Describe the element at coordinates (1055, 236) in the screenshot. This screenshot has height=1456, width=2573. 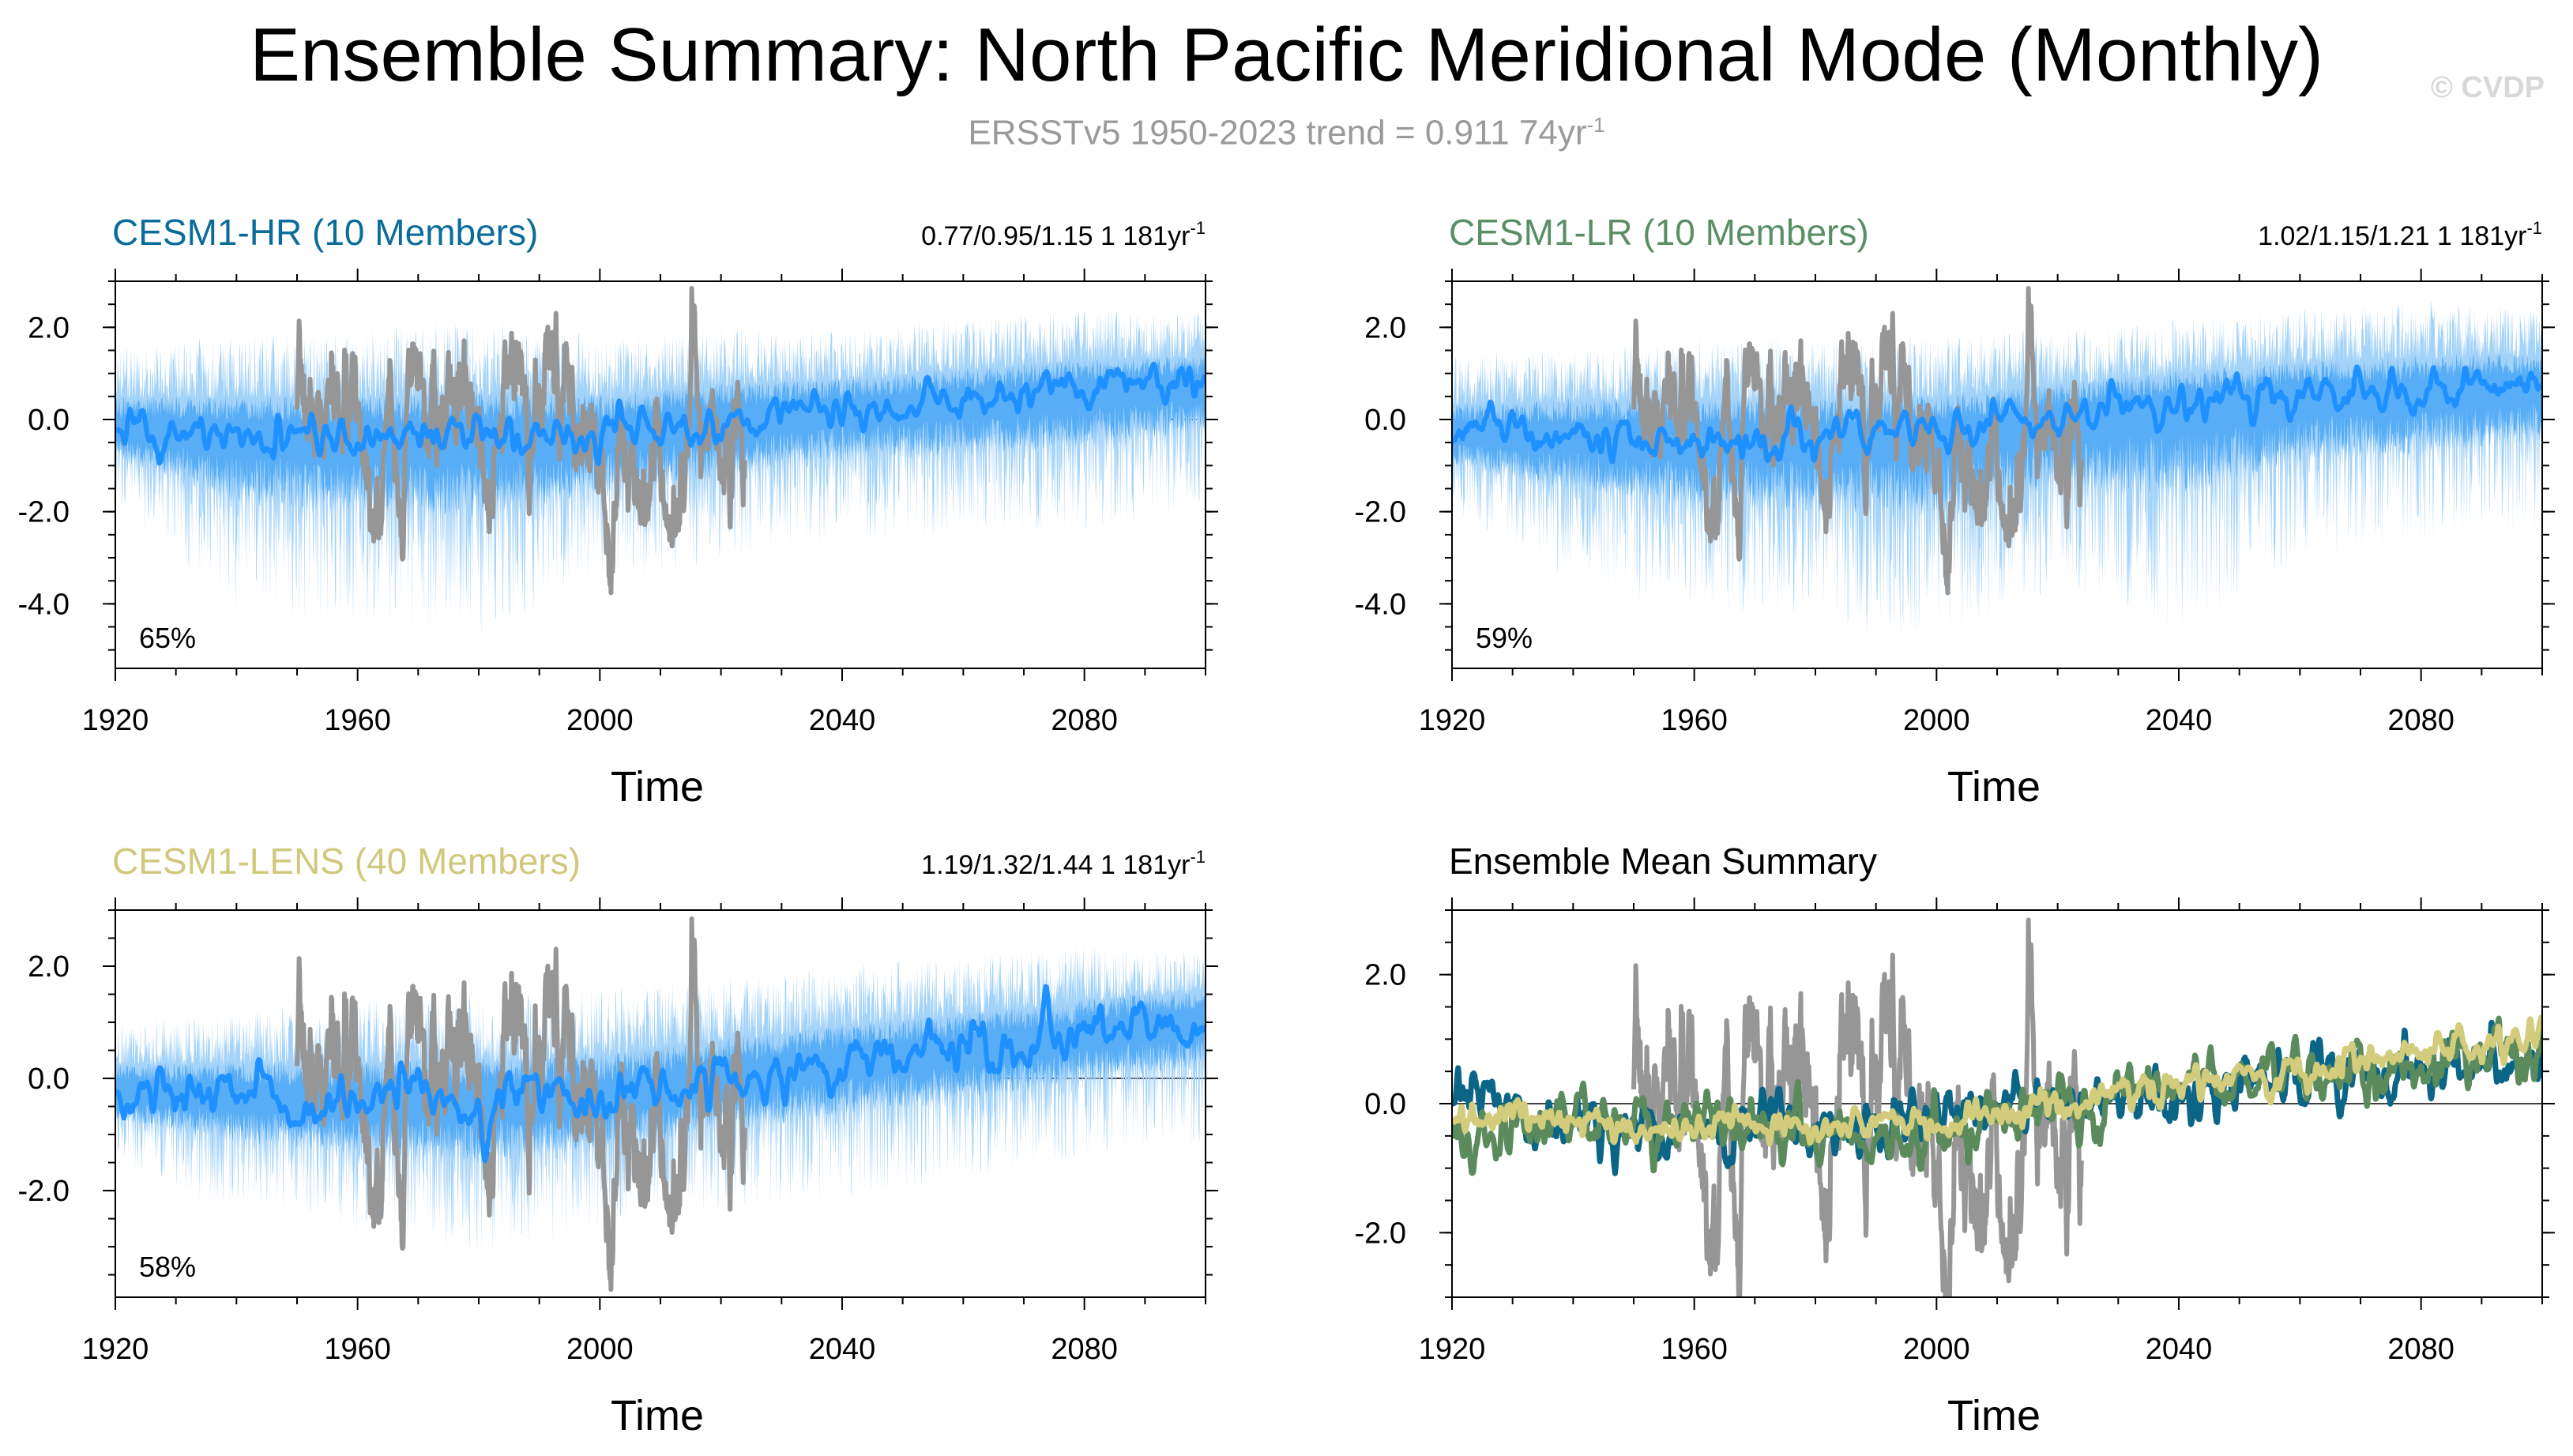
I see `stats-text: 0.77/0.95/1.15 1 181yr` at that location.